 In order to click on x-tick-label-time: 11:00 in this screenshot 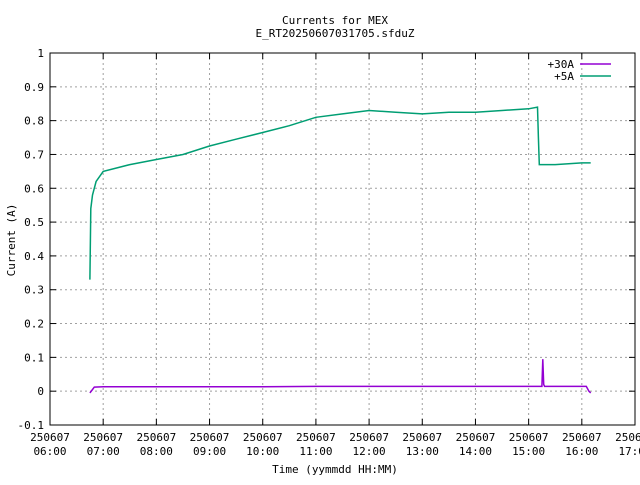, I will do `click(315, 451)`.